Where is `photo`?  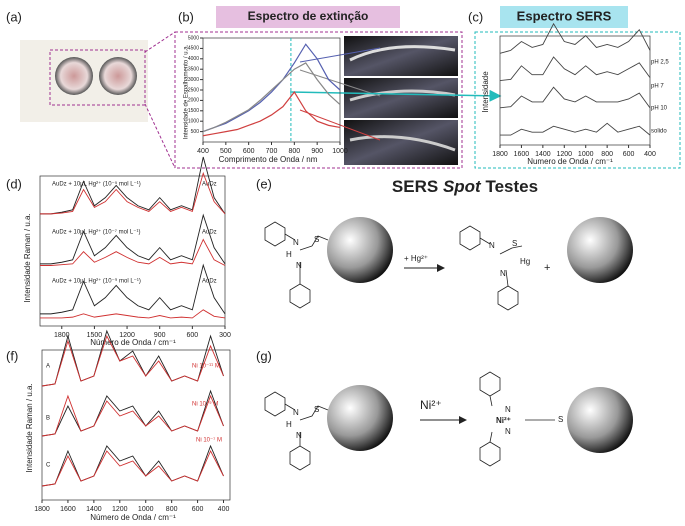 photo is located at coordinates (401, 142).